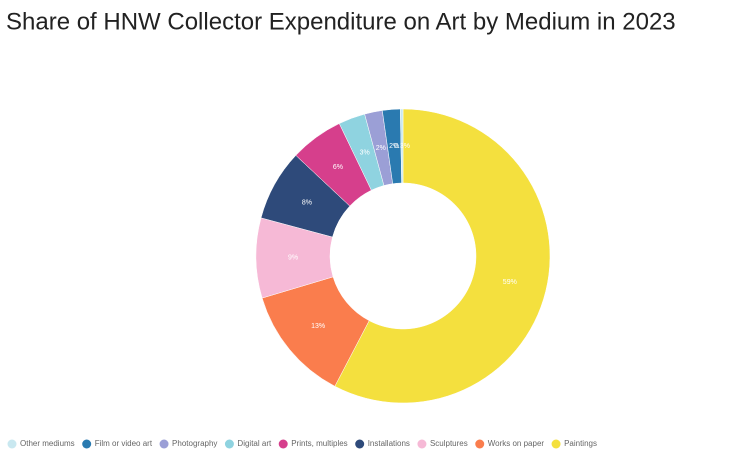  Describe the element at coordinates (389, 443) in the screenshot. I see `legend-label: Installations` at that location.